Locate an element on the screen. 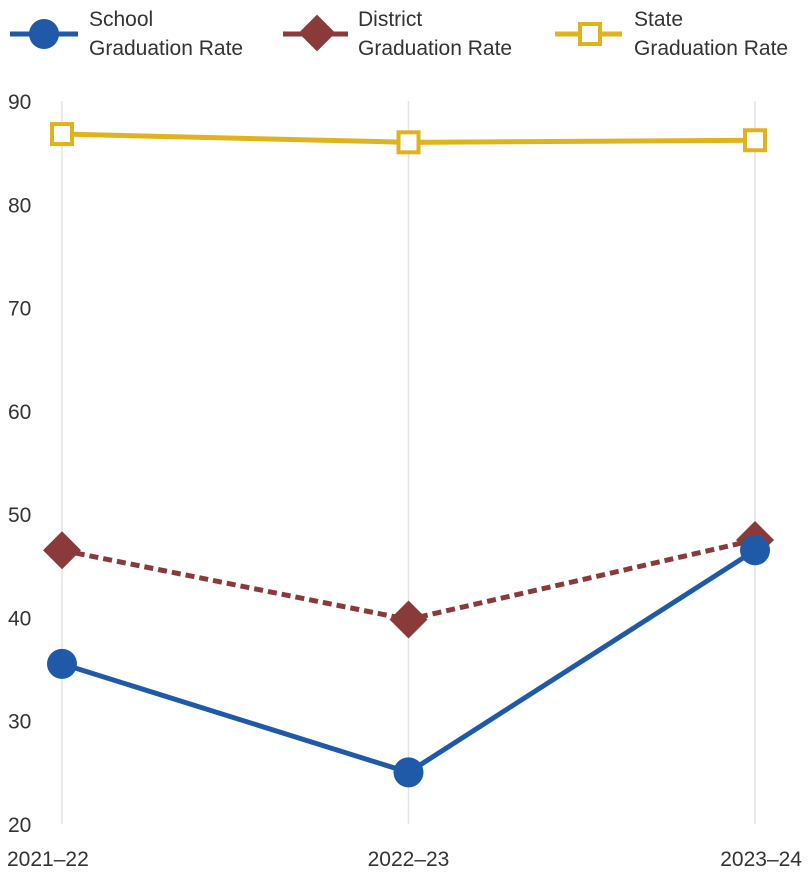  legend-label-district-line1: District is located at coordinates (390, 19).